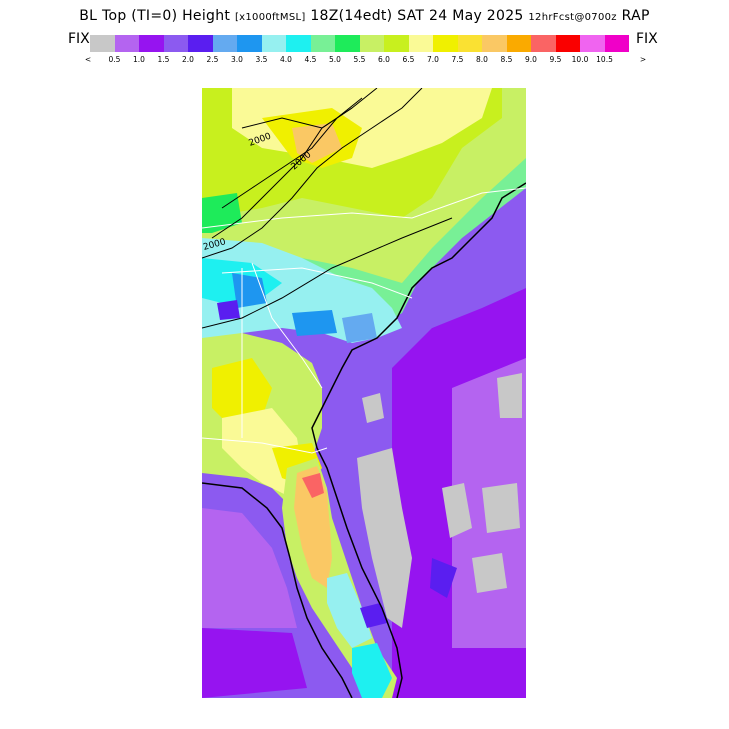  Describe the element at coordinates (79, 39) in the screenshot. I see `fix-label-left: FIX` at that location.